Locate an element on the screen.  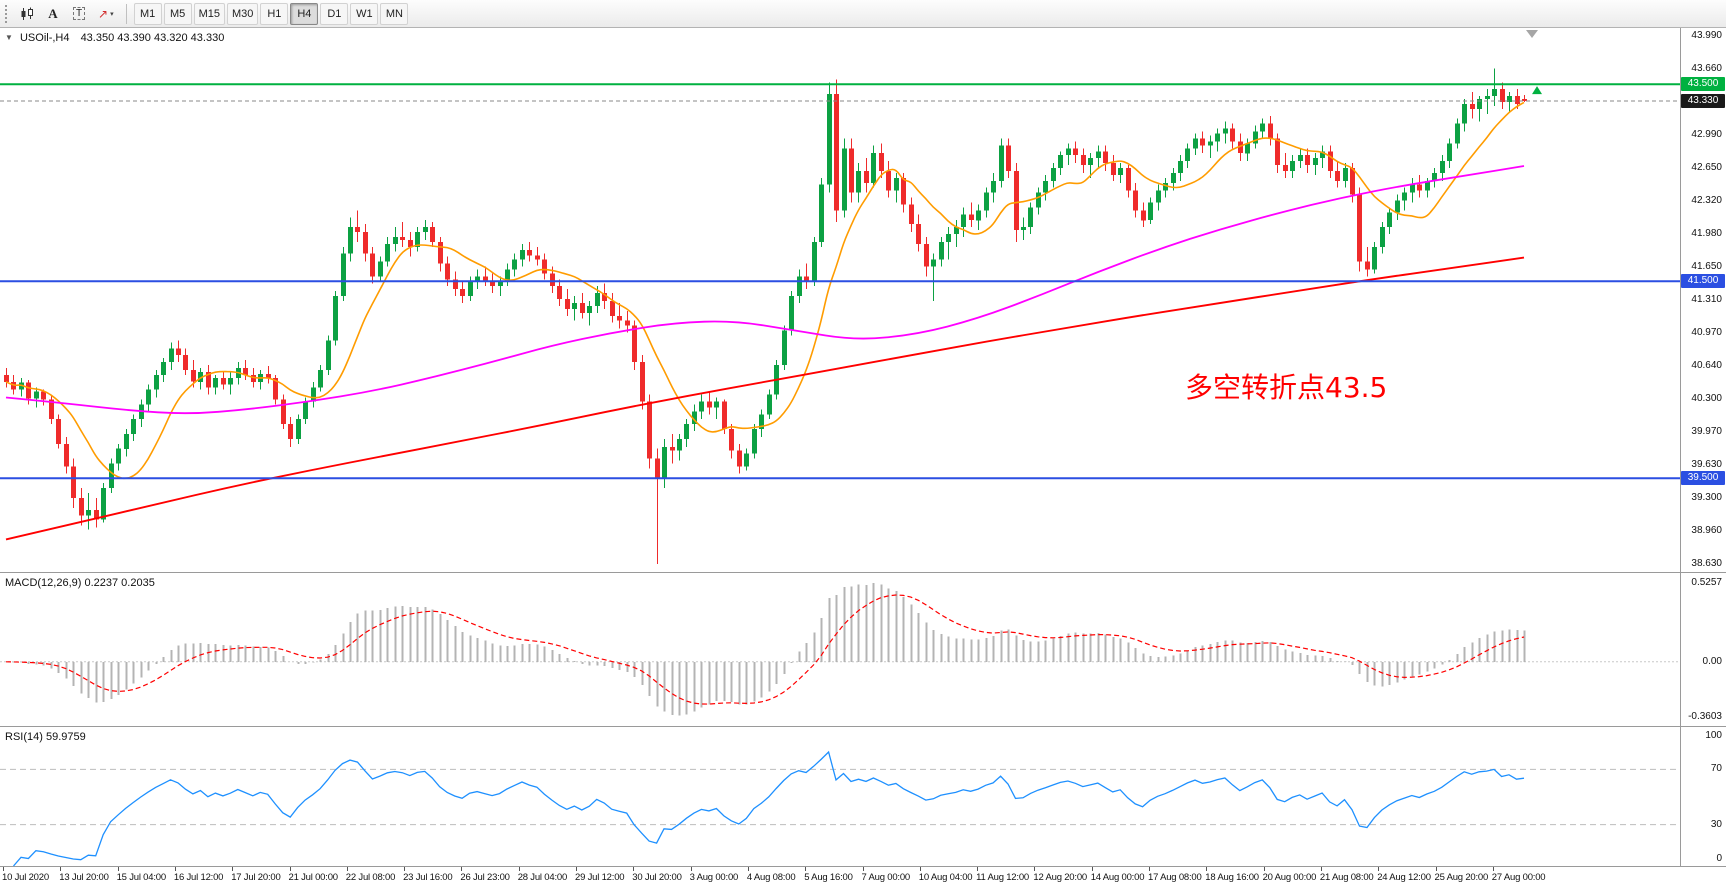
price-line-tag: 41.500 is located at coordinates (1703, 281).